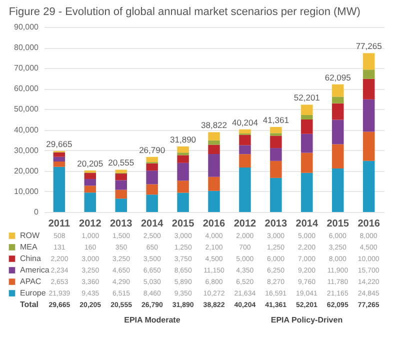  Describe the element at coordinates (338, 77) in the screenshot. I see `total-label: 62,095` at that location.